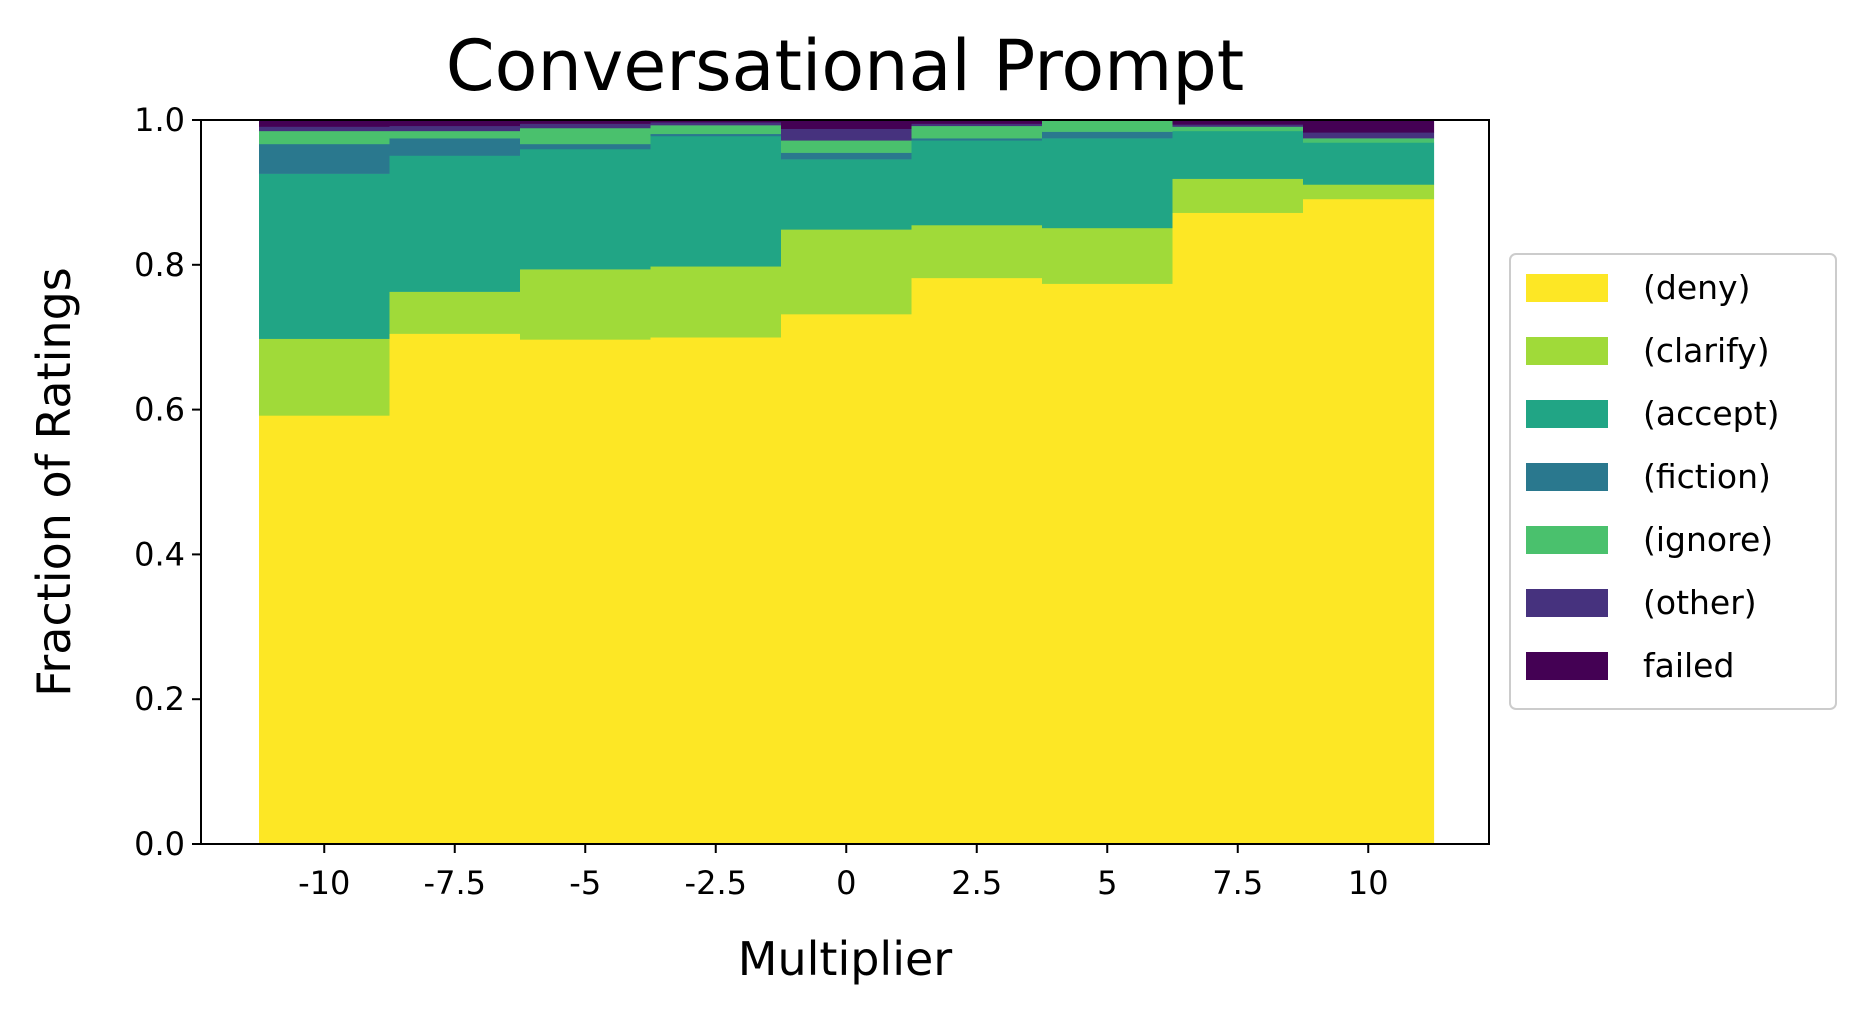 This screenshot has width=1854, height=1016. What do you see at coordinates (159, 699) in the screenshot?
I see `y-tick-label-1: 0.2` at bounding box center [159, 699].